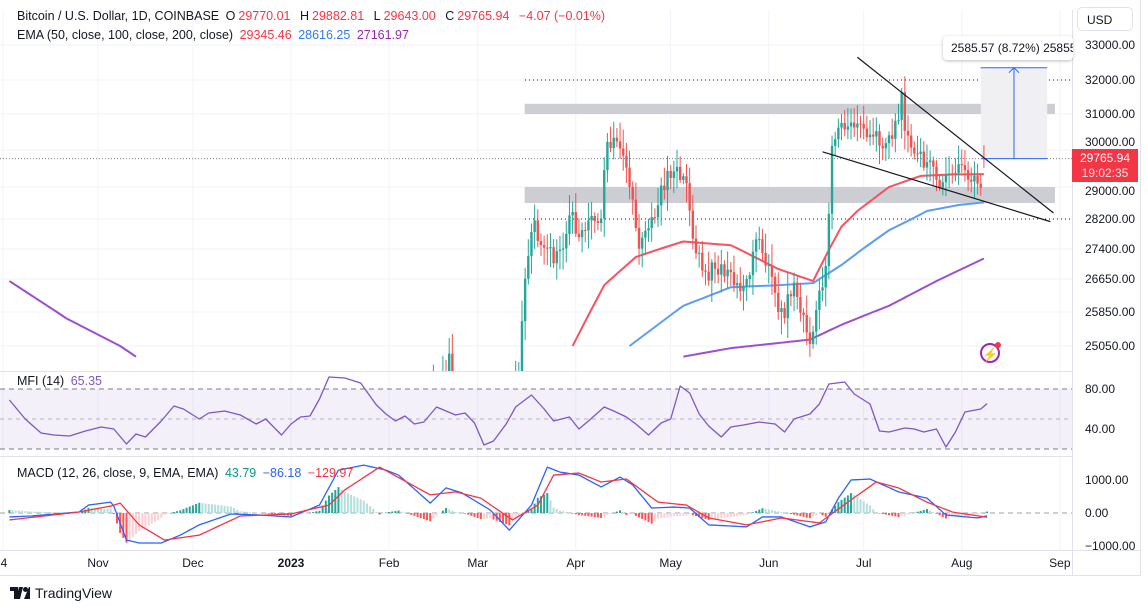 Image resolution: width=1148 pixels, height=612 pixels. Describe the element at coordinates (498, 412) in the screenshot. I see `mfi-line` at that location.